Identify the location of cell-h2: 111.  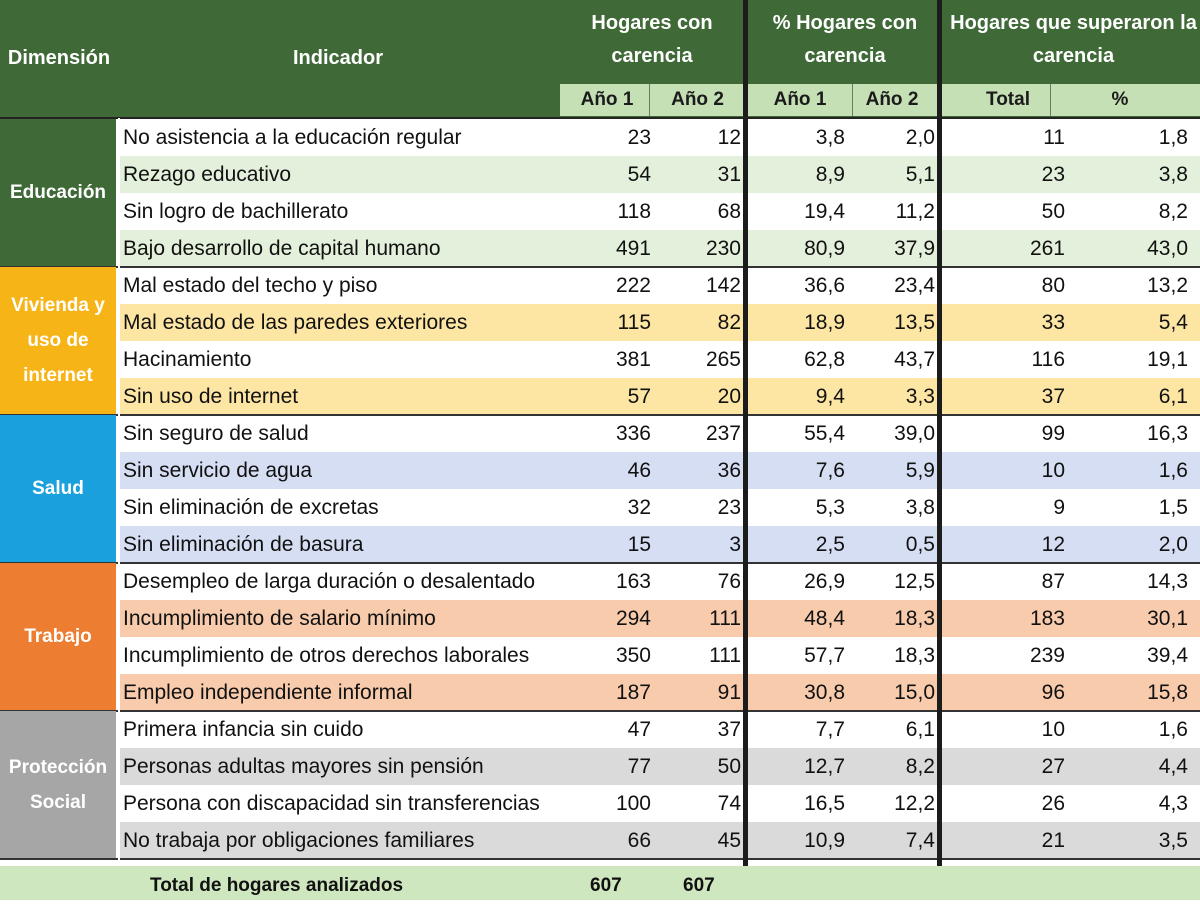
(725, 655).